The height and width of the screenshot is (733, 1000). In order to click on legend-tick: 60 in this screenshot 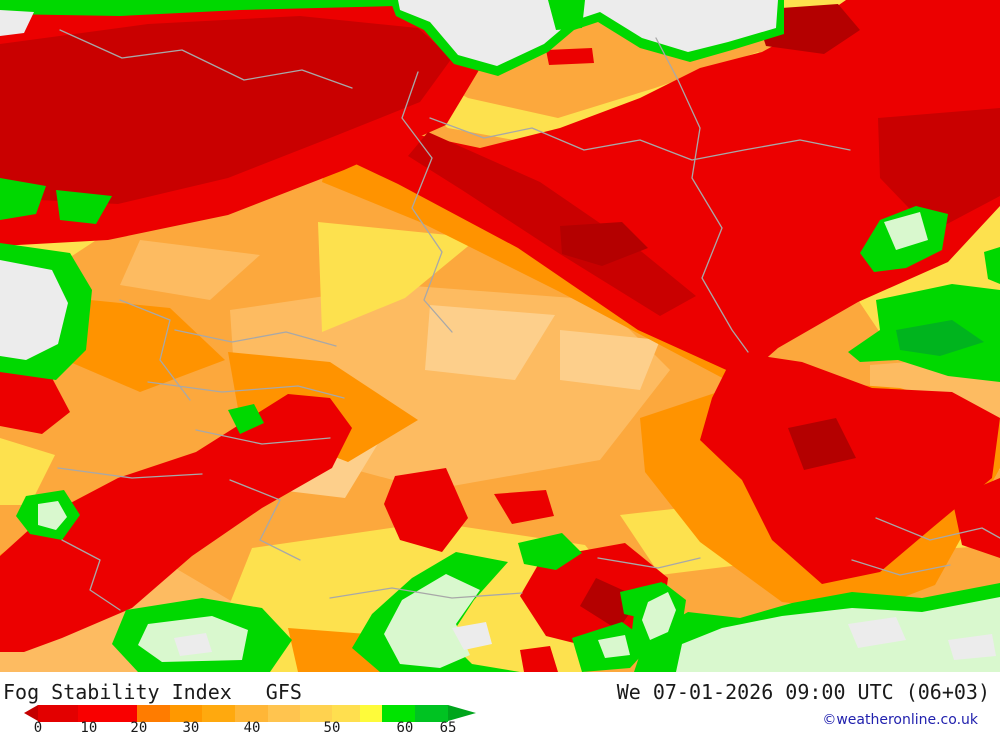, I will do `click(405, 726)`.